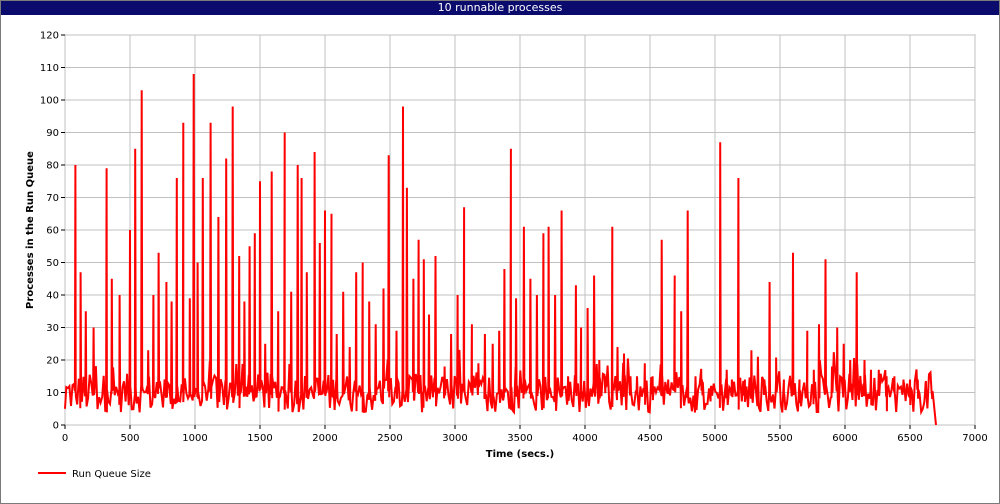 This screenshot has width=1000, height=504. I want to click on y-tick-label: 60, so click(52, 231).